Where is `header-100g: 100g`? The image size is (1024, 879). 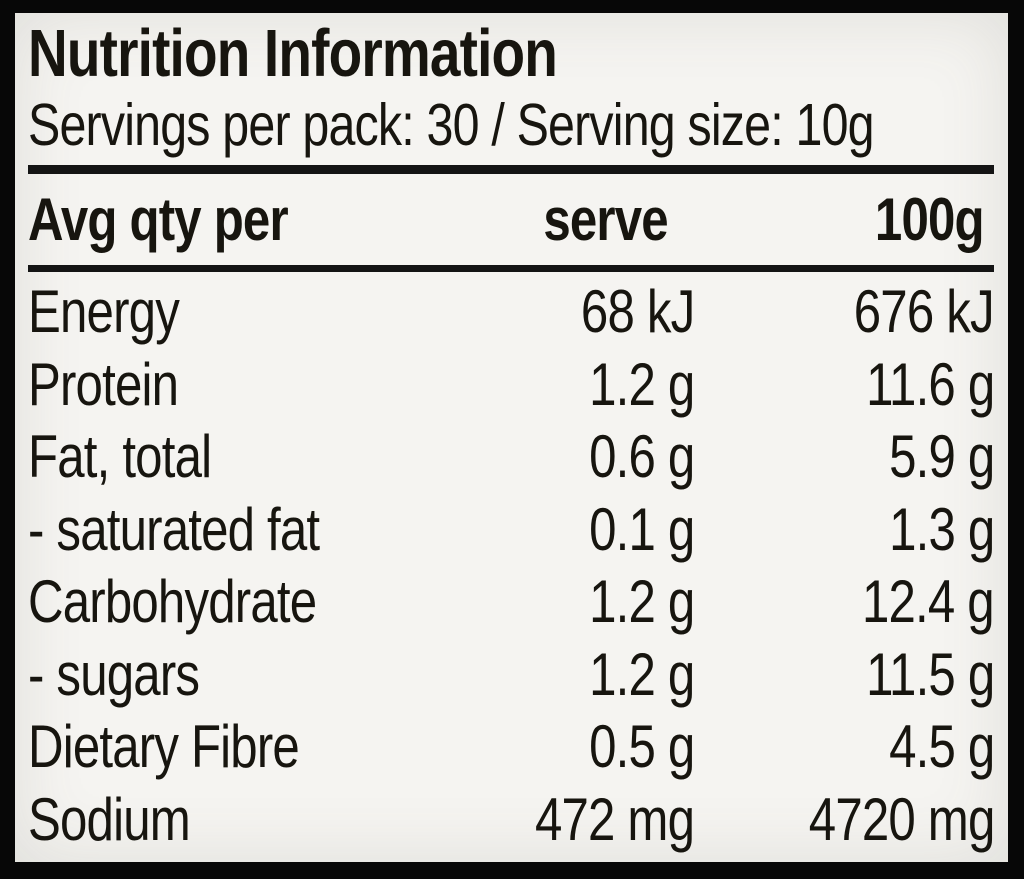
header-100g: 100g is located at coordinates (930, 219).